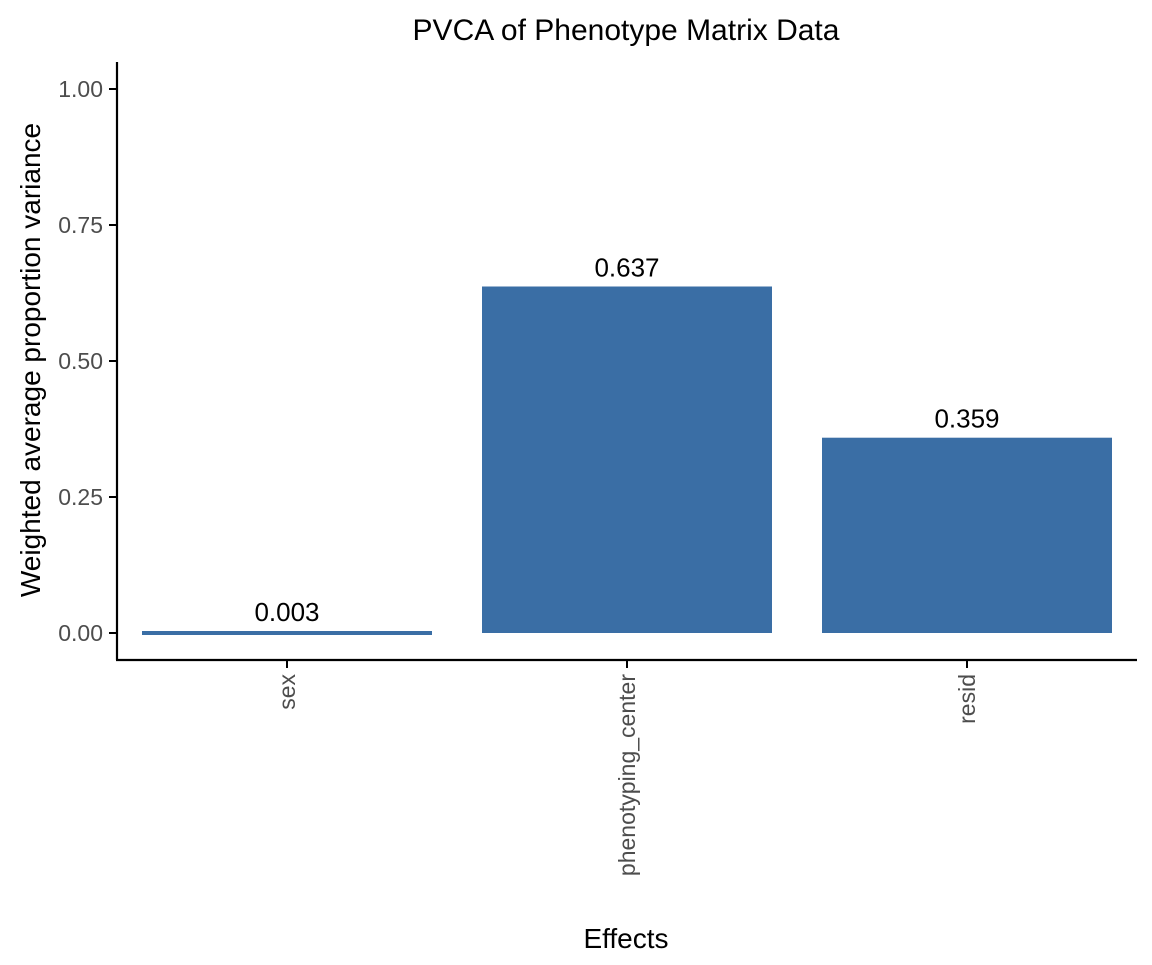 This screenshot has width=1152, height=965. I want to click on y-tick-label: 0.75, so click(80, 225).